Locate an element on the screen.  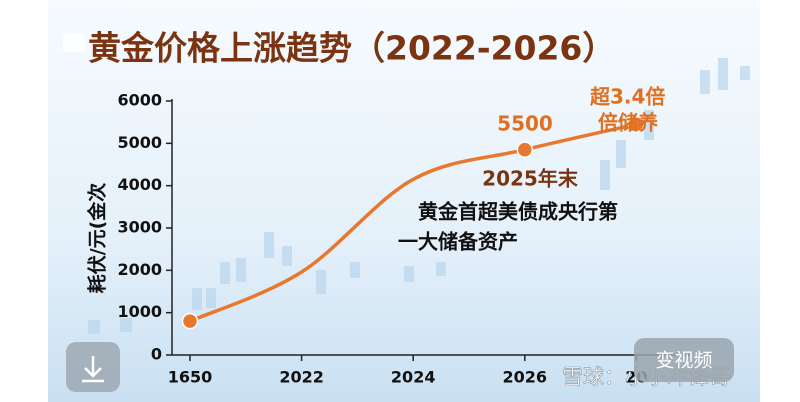
annotation: 黄金首超美债成央行第 is located at coordinates (518, 212).